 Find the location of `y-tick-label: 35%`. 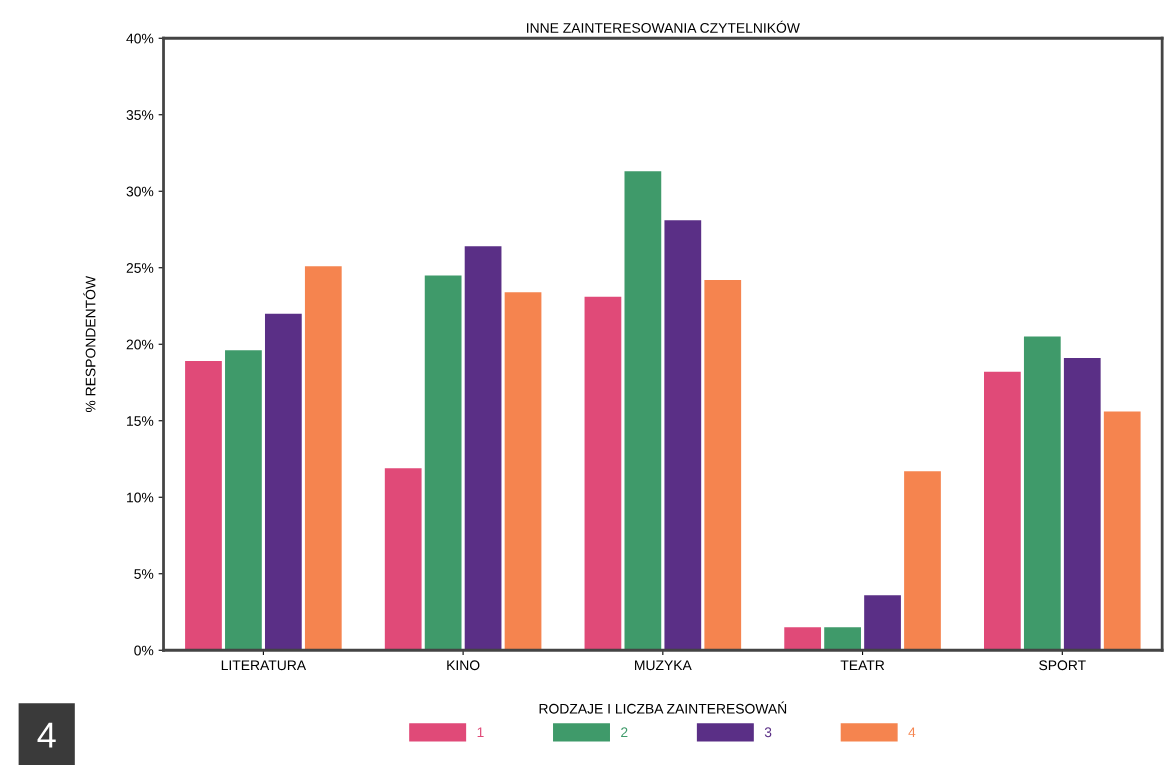

y-tick-label: 35% is located at coordinates (140, 115).